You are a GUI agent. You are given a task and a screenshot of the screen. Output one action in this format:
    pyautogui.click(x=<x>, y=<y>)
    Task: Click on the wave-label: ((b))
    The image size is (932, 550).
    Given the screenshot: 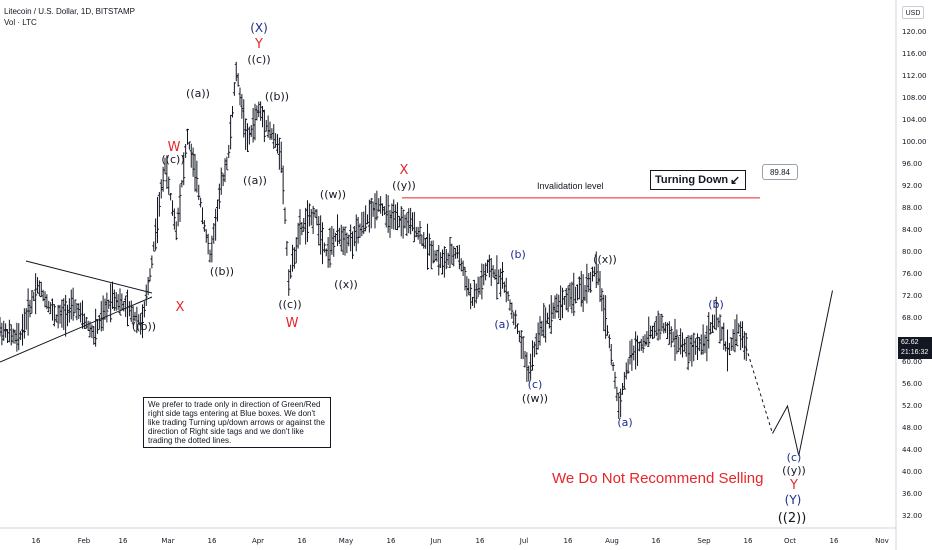 What is the action you would take?
    pyautogui.click(x=144, y=326)
    